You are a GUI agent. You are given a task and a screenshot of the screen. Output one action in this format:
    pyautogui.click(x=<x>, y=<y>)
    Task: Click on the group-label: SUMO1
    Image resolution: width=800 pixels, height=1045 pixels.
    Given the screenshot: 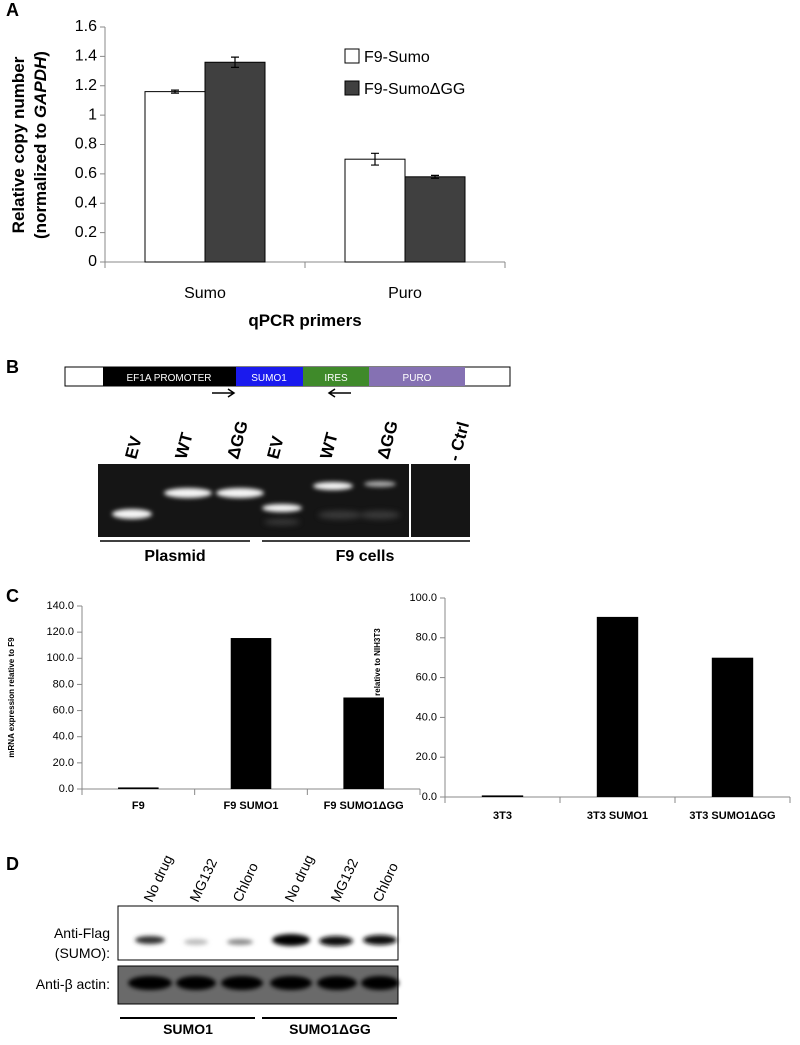 What is the action you would take?
    pyautogui.click(x=188, y=1029)
    